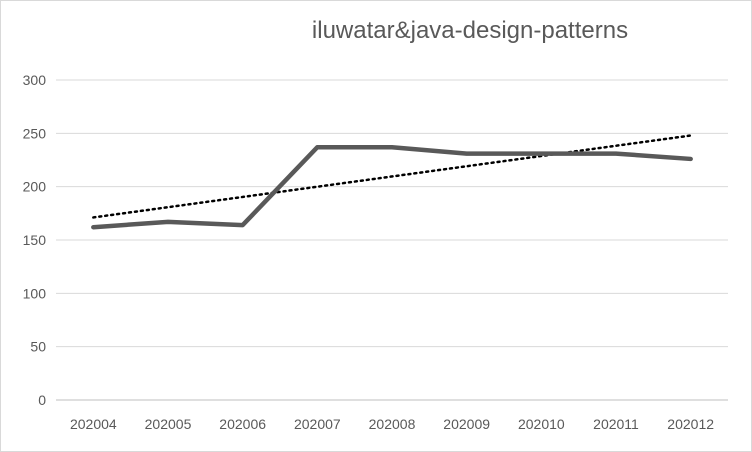  Describe the element at coordinates (35, 187) in the screenshot. I see `y-tick-label: 200` at that location.